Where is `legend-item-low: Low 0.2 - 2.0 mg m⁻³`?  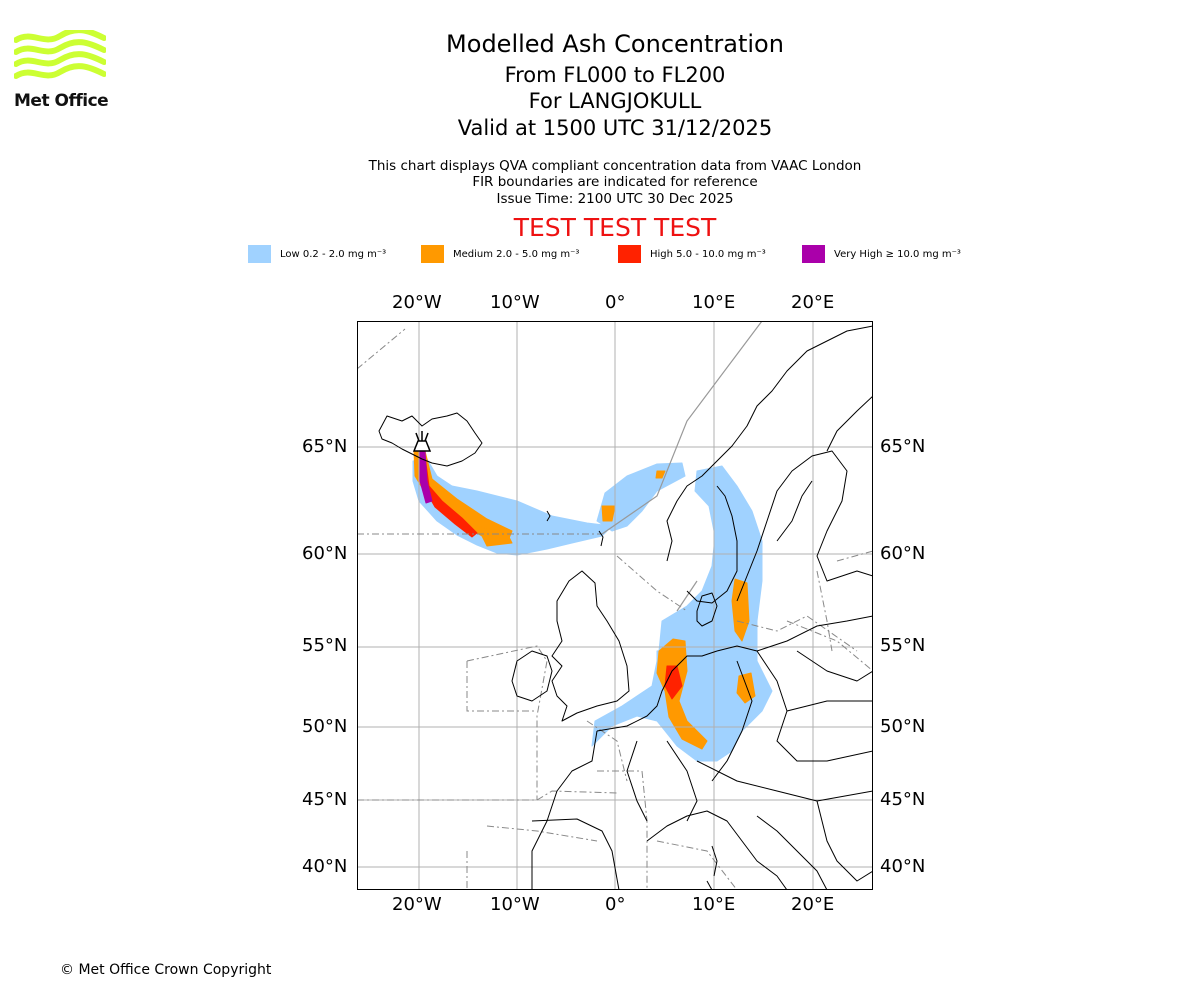 legend-item-low: Low 0.2 - 2.0 mg m⁻³ is located at coordinates (317, 254).